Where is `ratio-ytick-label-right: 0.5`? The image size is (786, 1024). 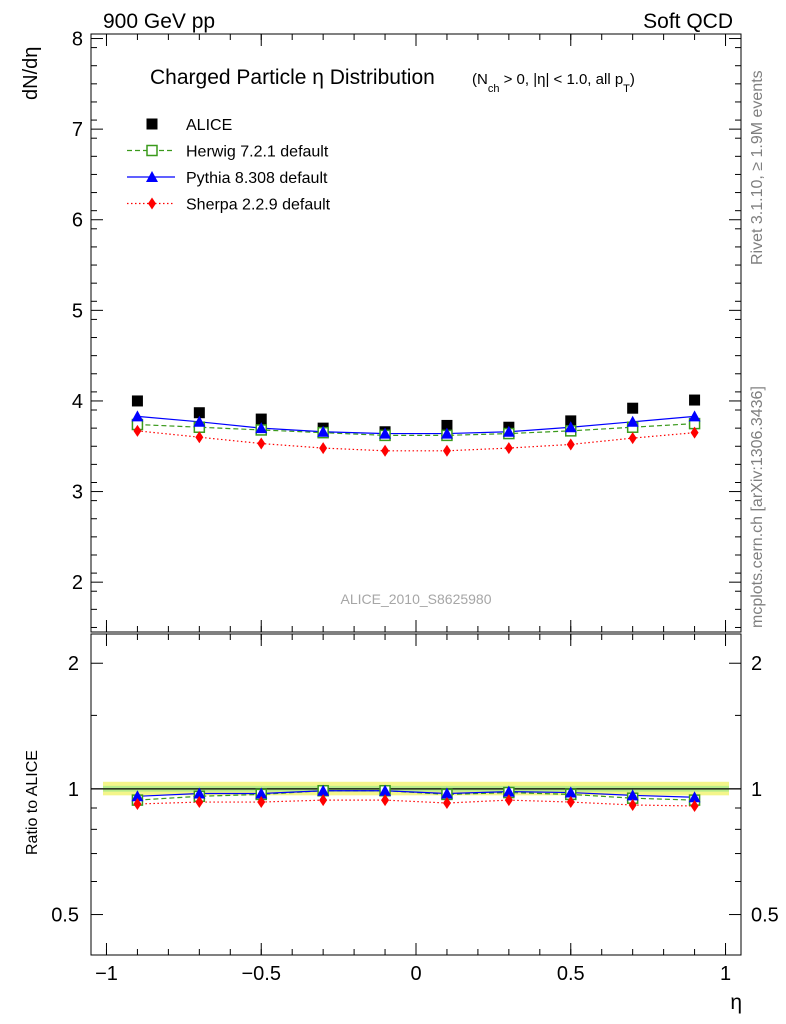
ratio-ytick-label-right: 0.5 is located at coordinates (765, 916).